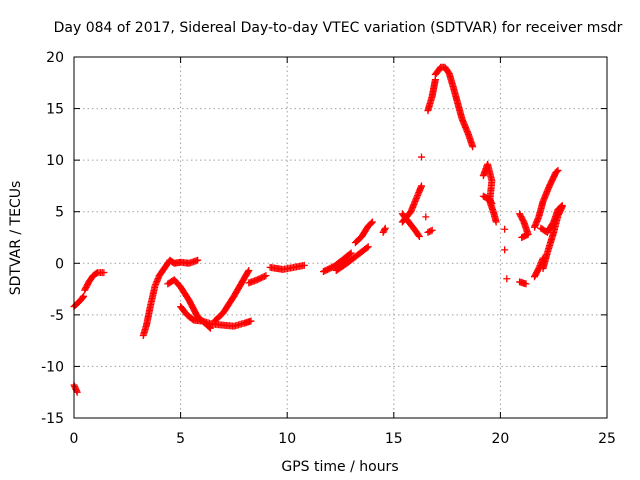  Describe the element at coordinates (59, 264) in the screenshot. I see `y-tick-label: 0` at that location.